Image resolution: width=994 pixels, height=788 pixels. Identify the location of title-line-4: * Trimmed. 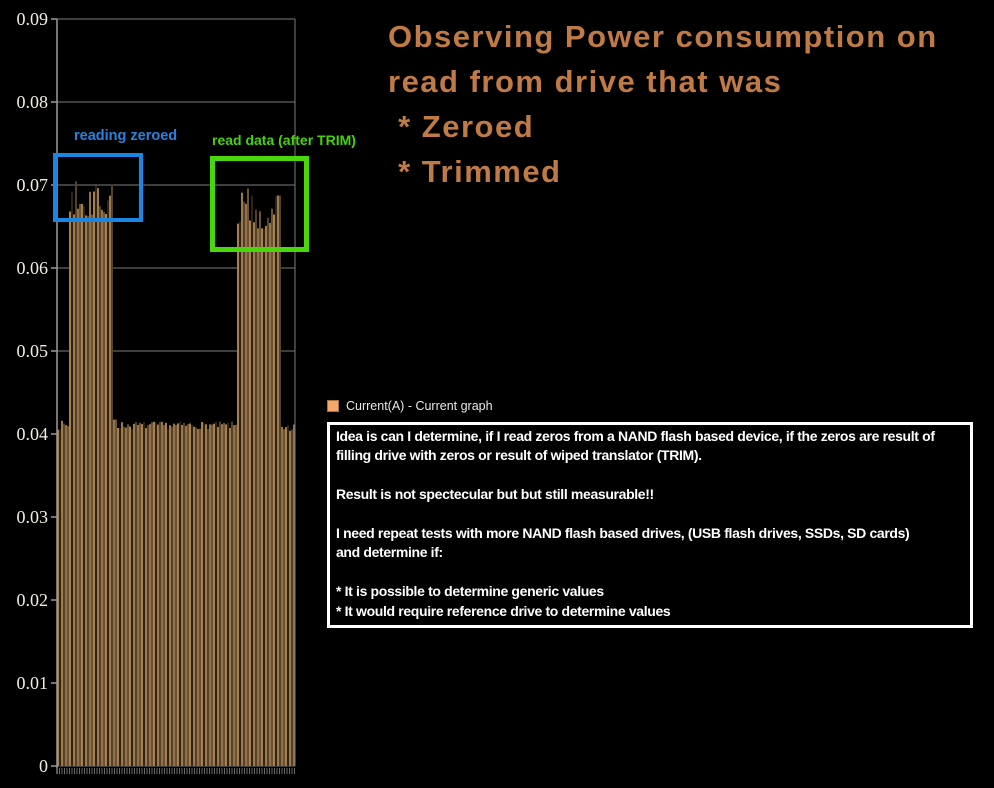
(475, 171).